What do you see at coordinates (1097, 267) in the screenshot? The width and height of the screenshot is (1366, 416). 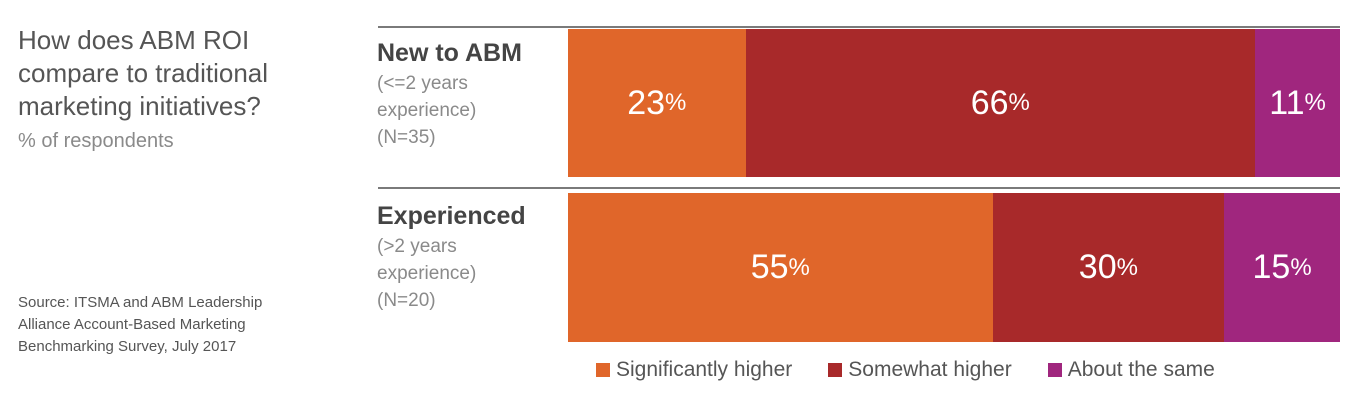 I see `data-label-value: 30` at bounding box center [1097, 267].